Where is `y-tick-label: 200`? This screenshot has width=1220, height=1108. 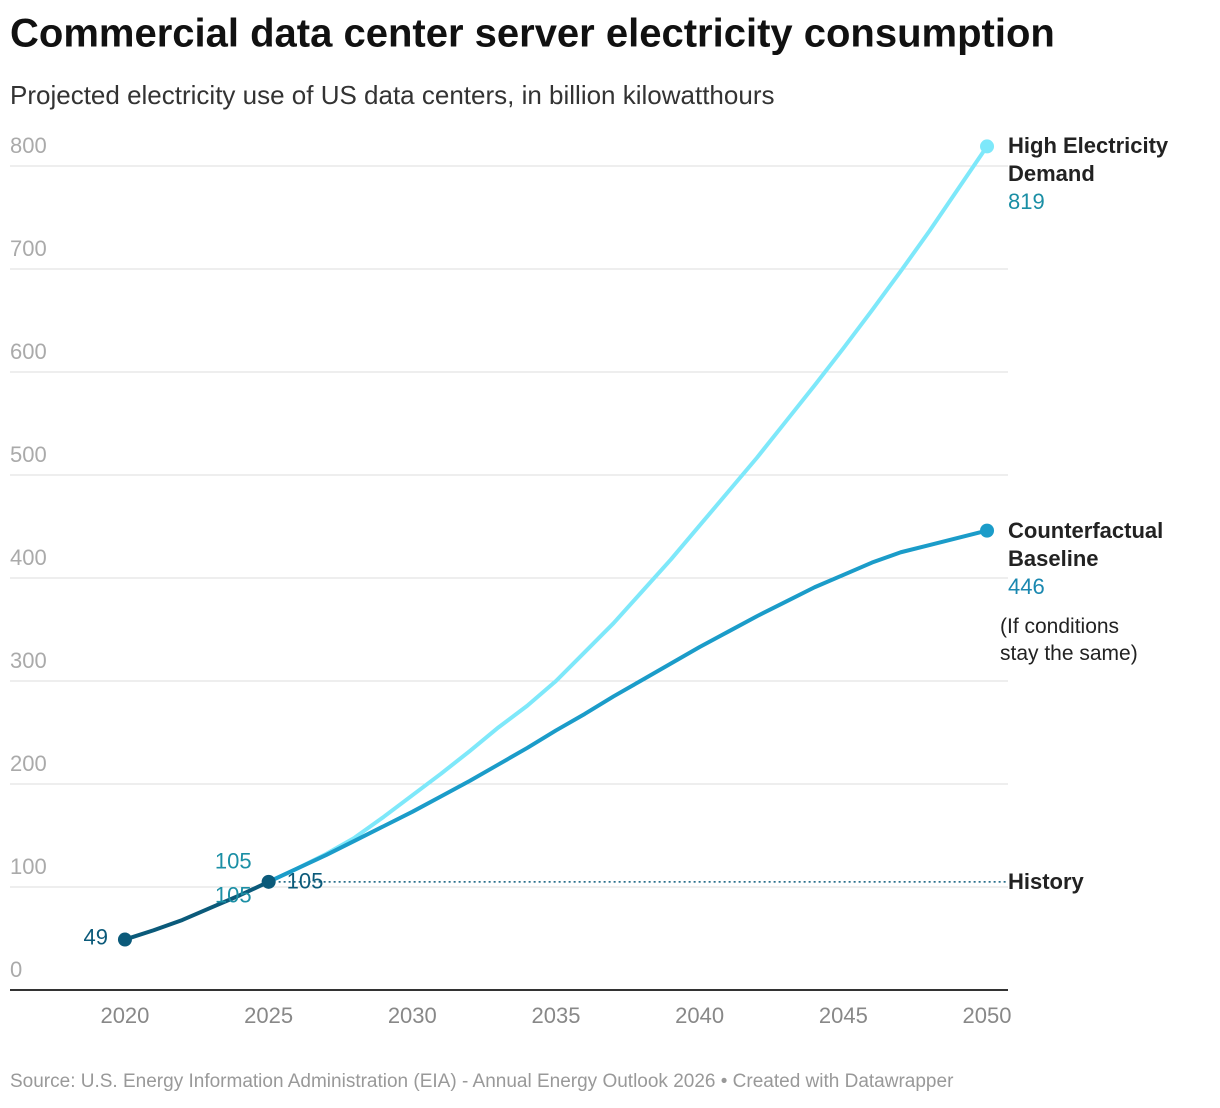
y-tick-label: 200 is located at coordinates (28, 763).